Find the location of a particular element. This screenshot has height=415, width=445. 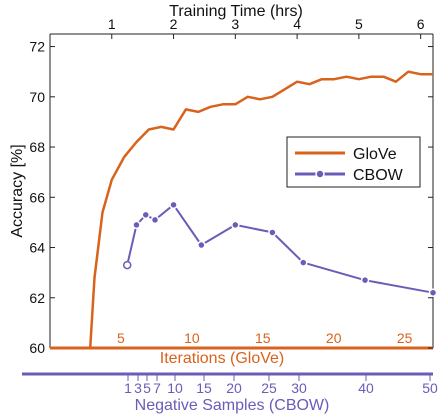

top-tick-label: 6 is located at coordinates (421, 24).